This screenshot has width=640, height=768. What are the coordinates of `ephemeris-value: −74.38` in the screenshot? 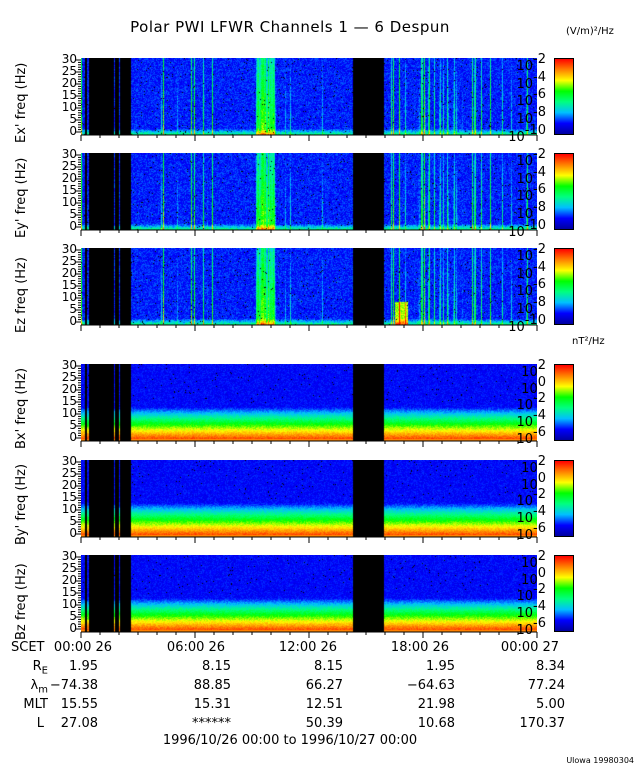 It's located at (73, 685).